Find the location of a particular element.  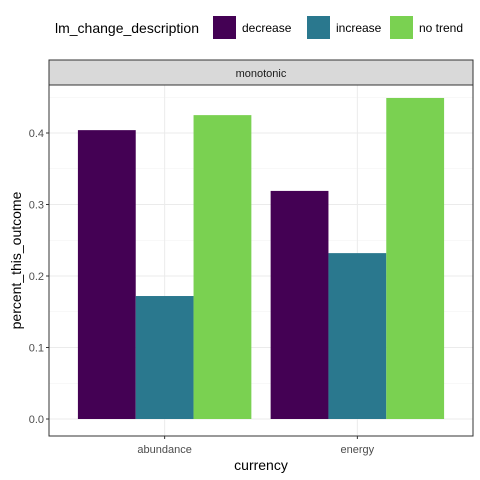

legend-key-decrease is located at coordinates (224, 27).